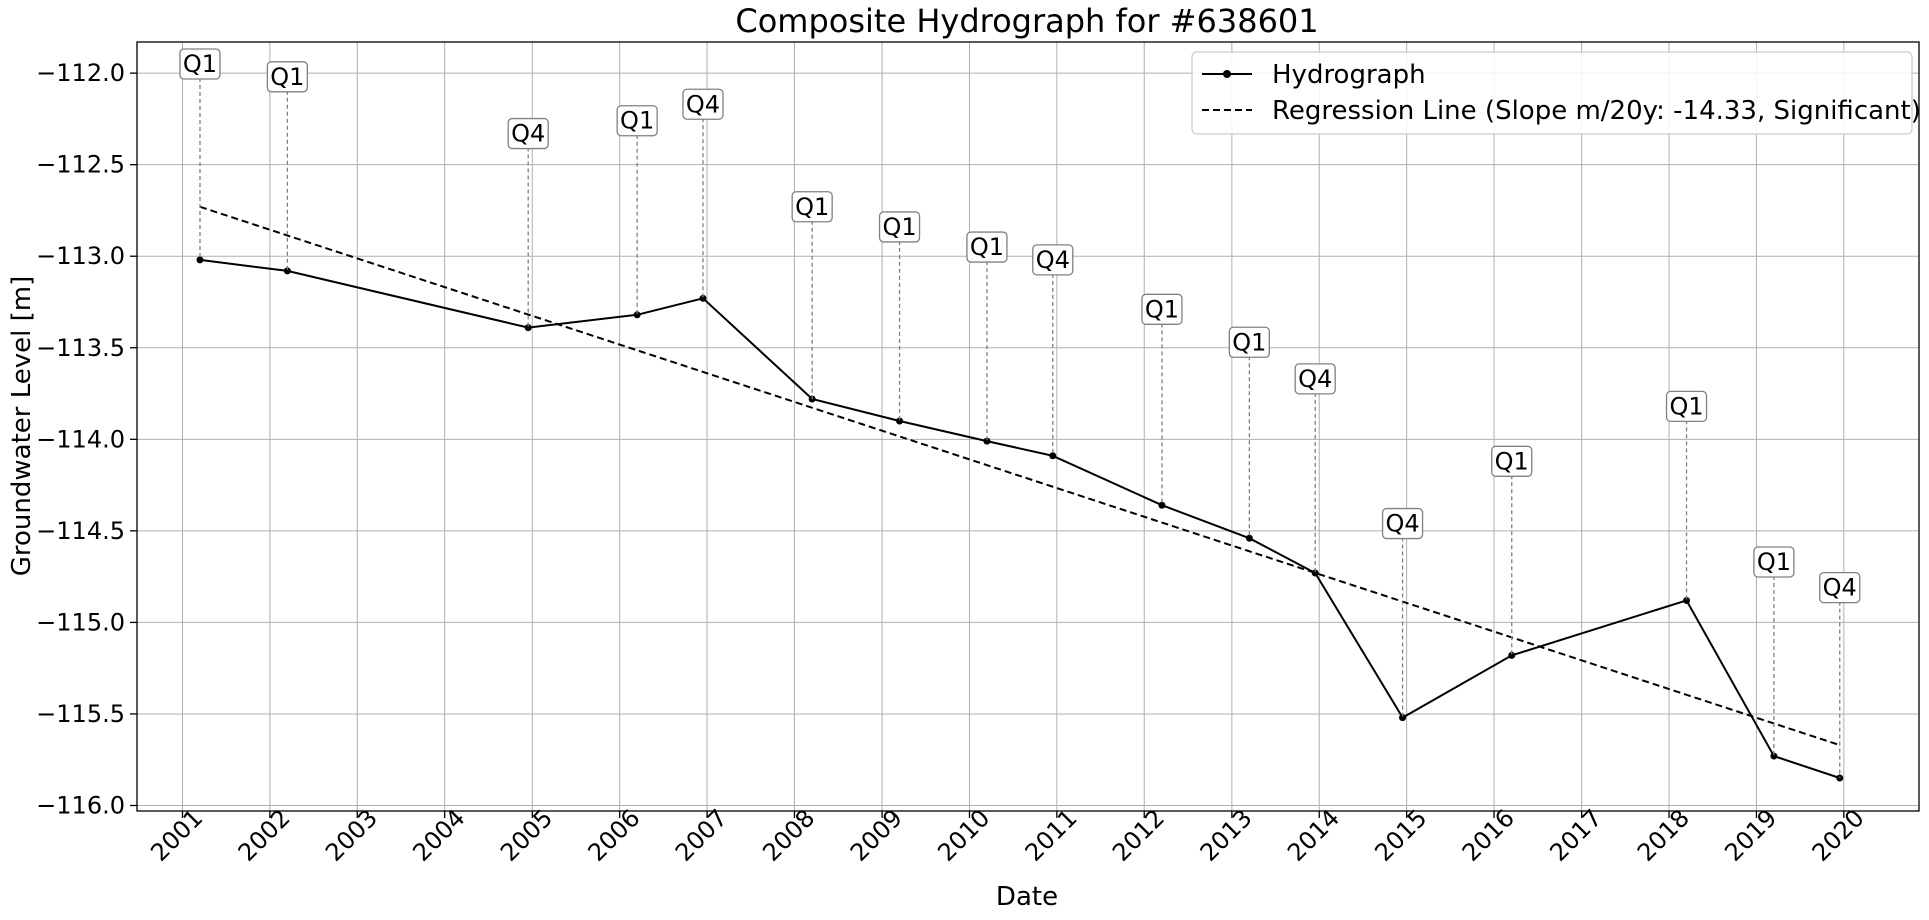 The width and height of the screenshot is (1929, 920). Describe the element at coordinates (1026, 21) in the screenshot. I see `chart-title: Composite Hydrograph for #638601` at that location.